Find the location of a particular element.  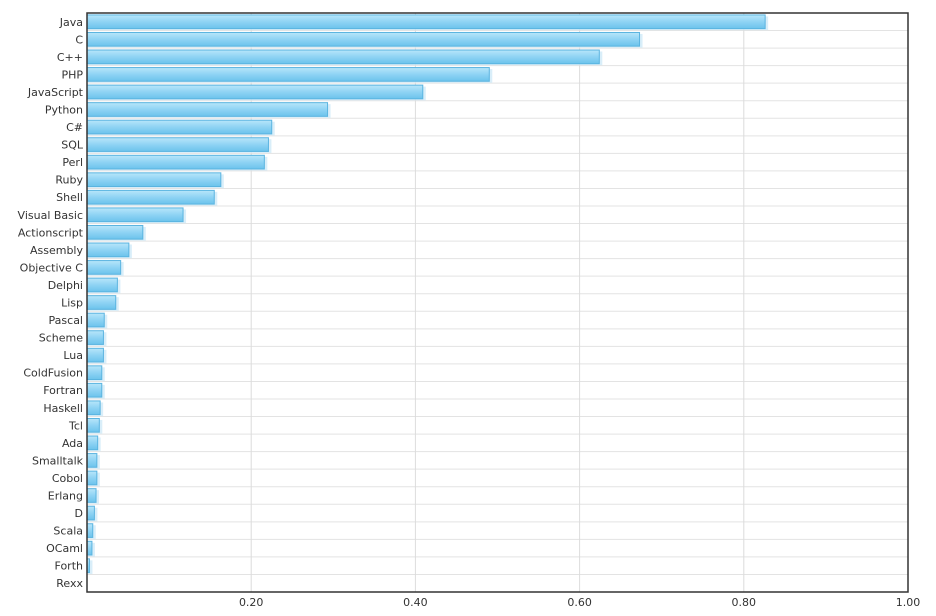

category-label: Forth is located at coordinates (69, 566).